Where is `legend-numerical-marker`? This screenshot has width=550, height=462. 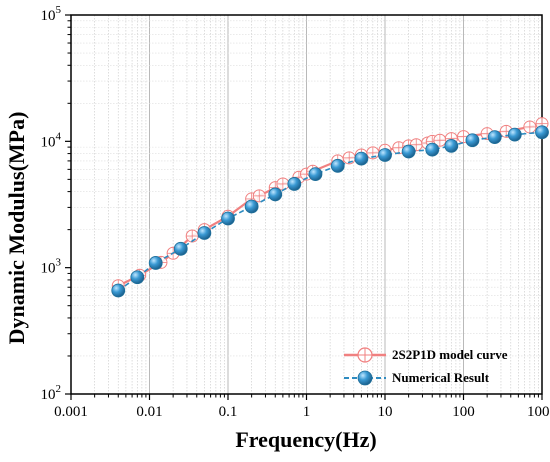 legend-numerical-marker is located at coordinates (365, 378).